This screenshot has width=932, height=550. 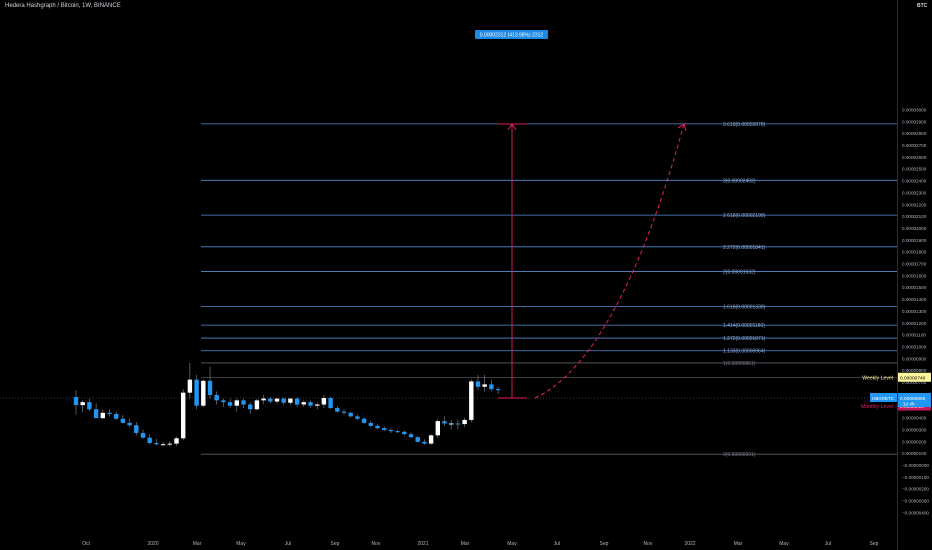 What do you see at coordinates (914, 311) in the screenshot?
I see `y-tick-label: 0.00001300` at bounding box center [914, 311].